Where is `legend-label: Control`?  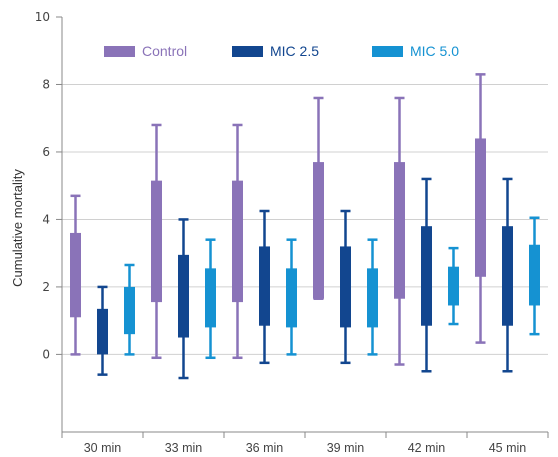
legend-label: Control is located at coordinates (164, 51).